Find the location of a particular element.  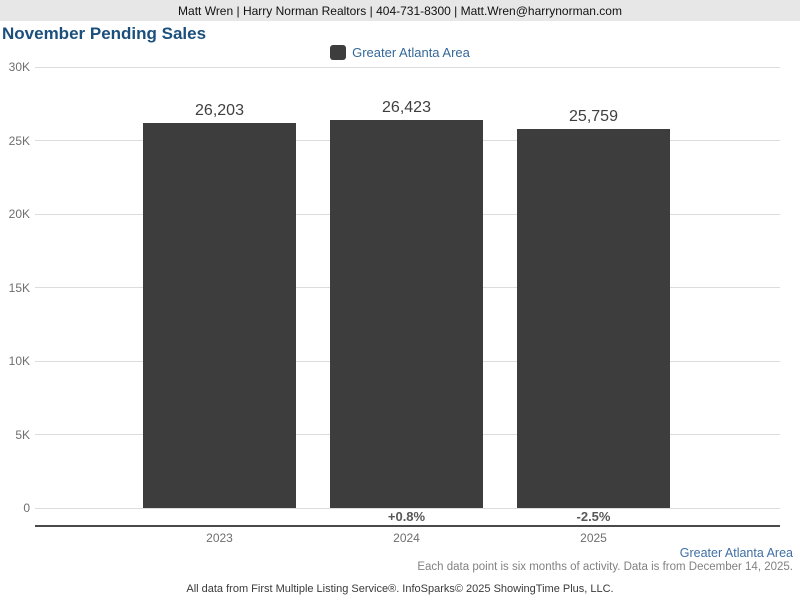

bar-value-label: 25,759 is located at coordinates (593, 117).